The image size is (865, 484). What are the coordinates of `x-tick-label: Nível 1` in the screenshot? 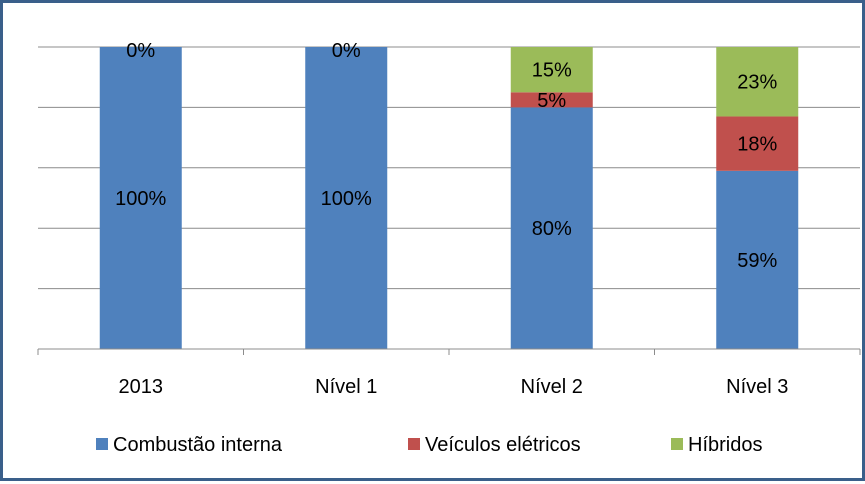 It's located at (346, 387).